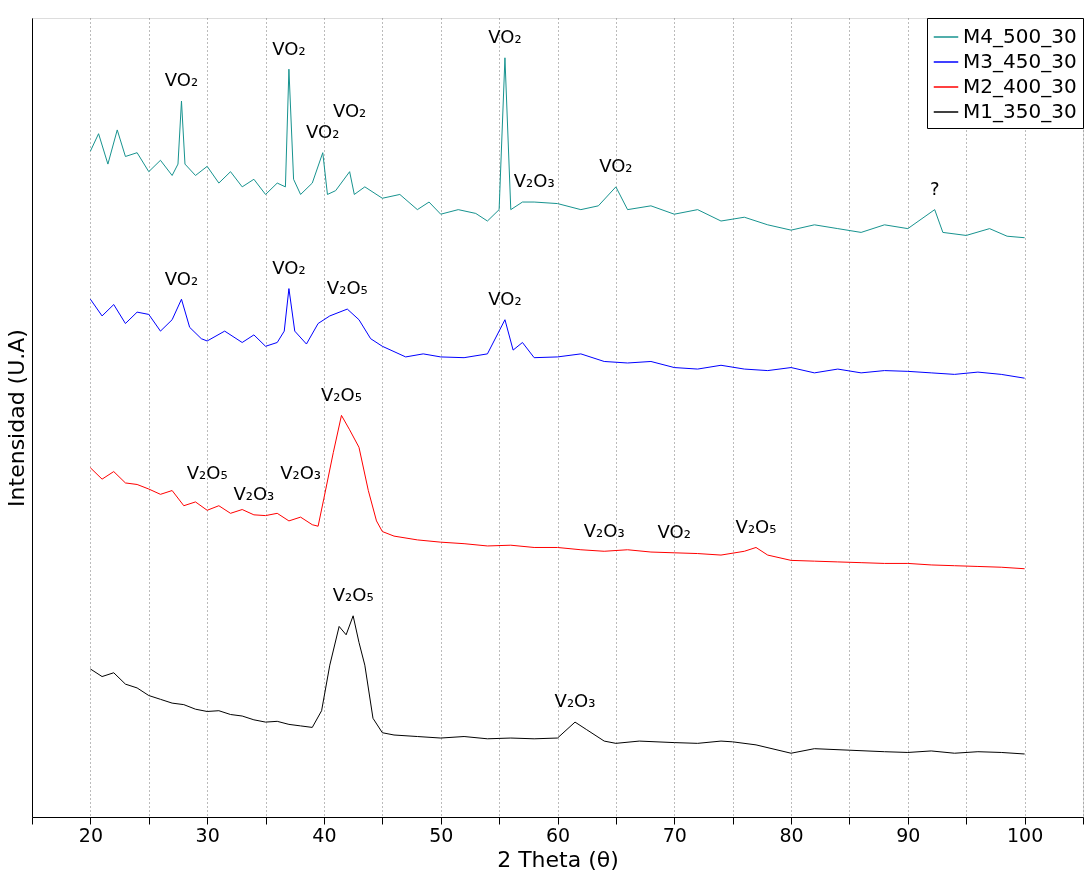 Image resolution: width=1089 pixels, height=875 pixels. What do you see at coordinates (1020, 111) in the screenshot?
I see `legend-label: M1_350_30` at bounding box center [1020, 111].